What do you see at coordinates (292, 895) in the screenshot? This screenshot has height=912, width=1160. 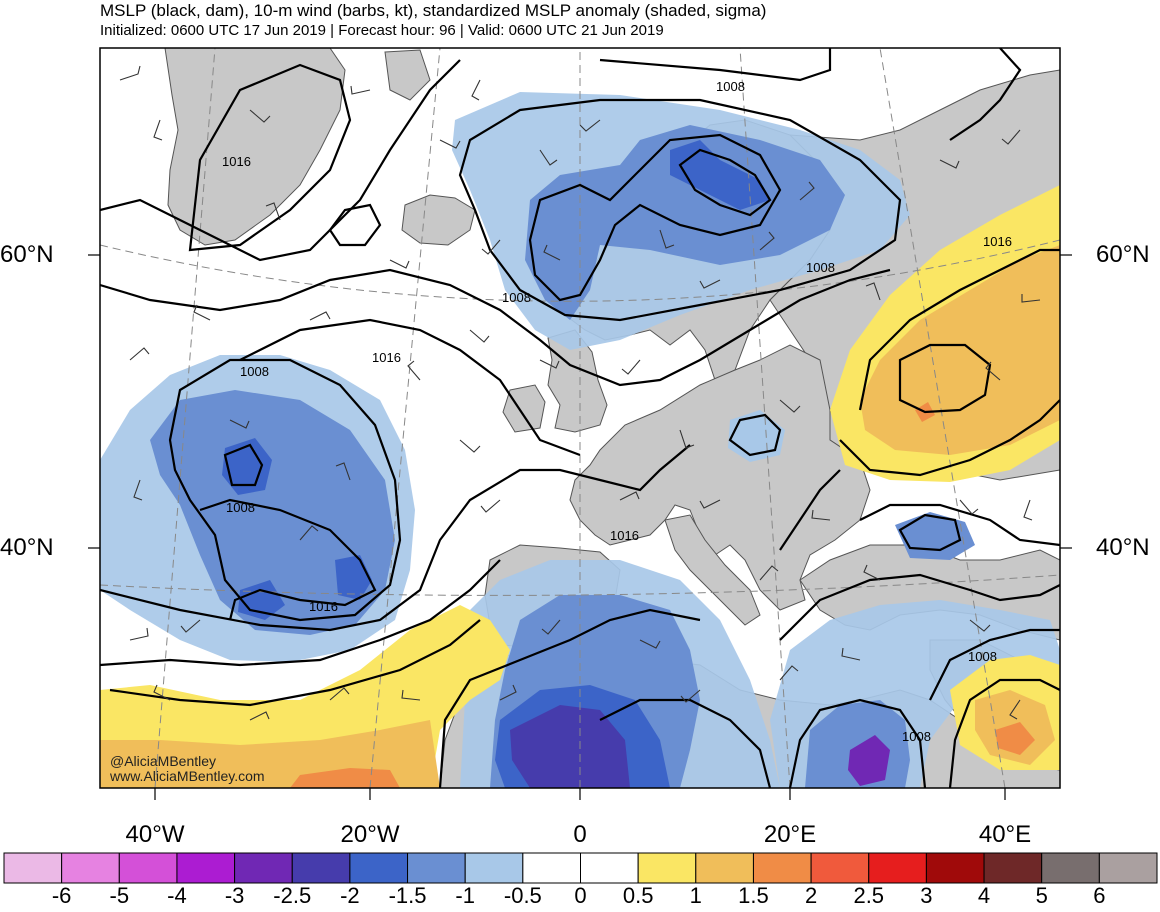 I see `colorbar-tick-label: -2.5` at bounding box center [292, 895].